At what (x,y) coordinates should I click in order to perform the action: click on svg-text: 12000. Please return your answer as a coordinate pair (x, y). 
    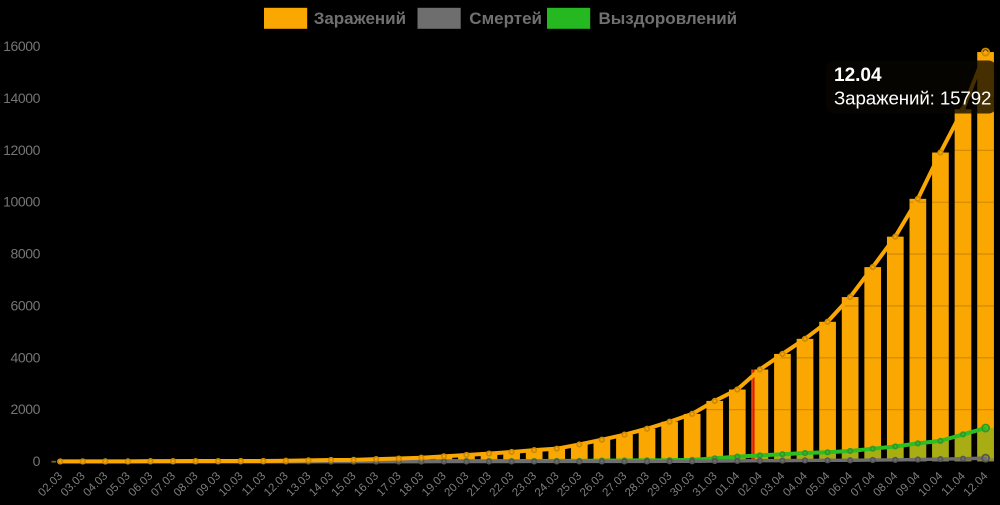
    Looking at the image, I should click on (22, 150).